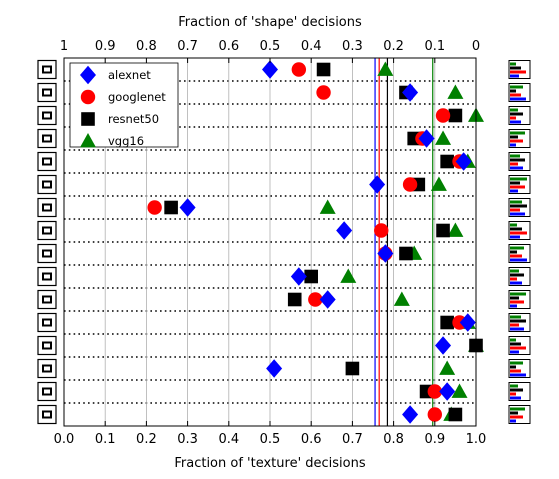  Describe the element at coordinates (434, 439) in the screenshot. I see `x-tick-label: 0.9` at that location.